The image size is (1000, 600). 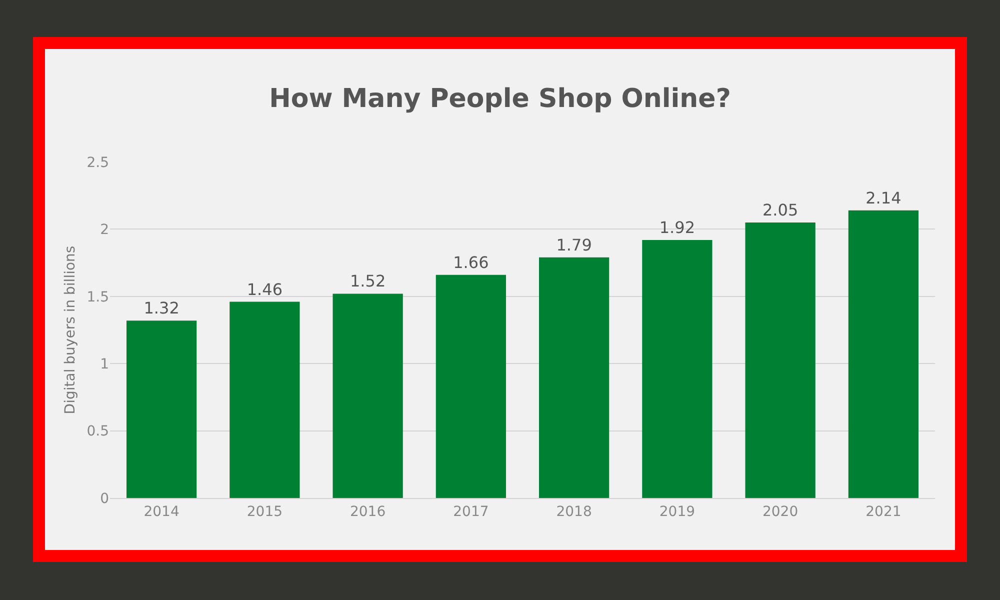 I want to click on y-tick-label: 0, so click(x=104, y=498).